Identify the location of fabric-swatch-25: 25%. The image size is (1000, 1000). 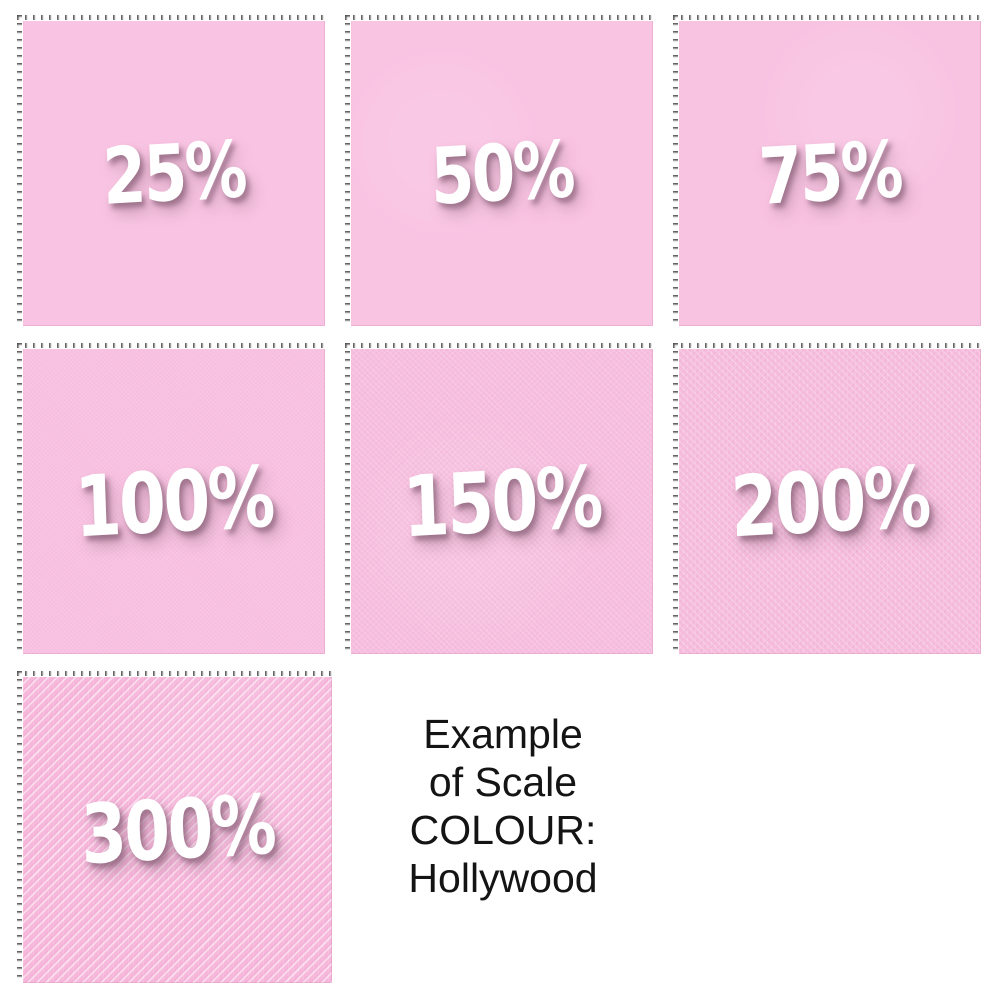
(174, 173).